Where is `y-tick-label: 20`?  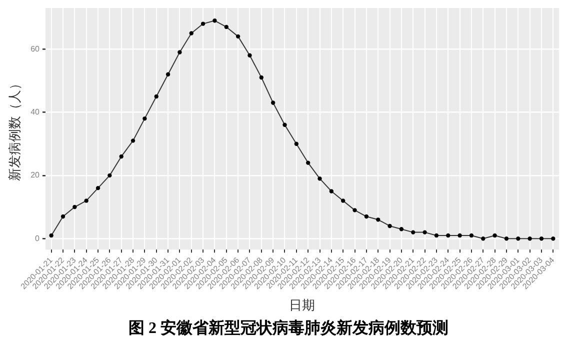 y-tick-label: 20 is located at coordinates (35, 175).